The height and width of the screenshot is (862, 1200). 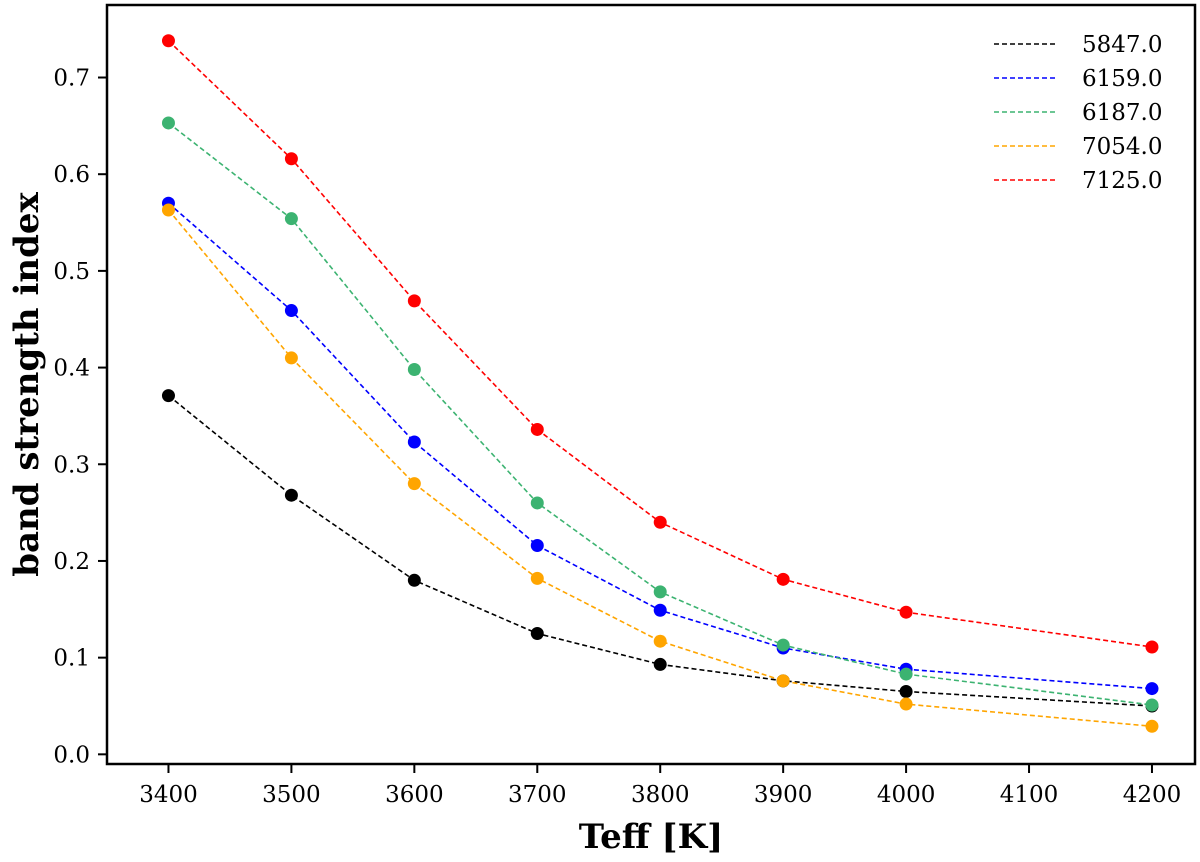 I want to click on x-tick-label: 4000, so click(x=906, y=795).